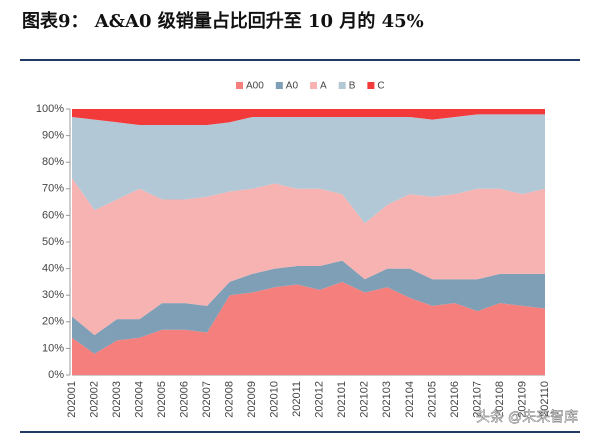 The width and height of the screenshot is (600, 442). Describe the element at coordinates (50, 109) in the screenshot. I see `y-tick-label: 100%` at that location.